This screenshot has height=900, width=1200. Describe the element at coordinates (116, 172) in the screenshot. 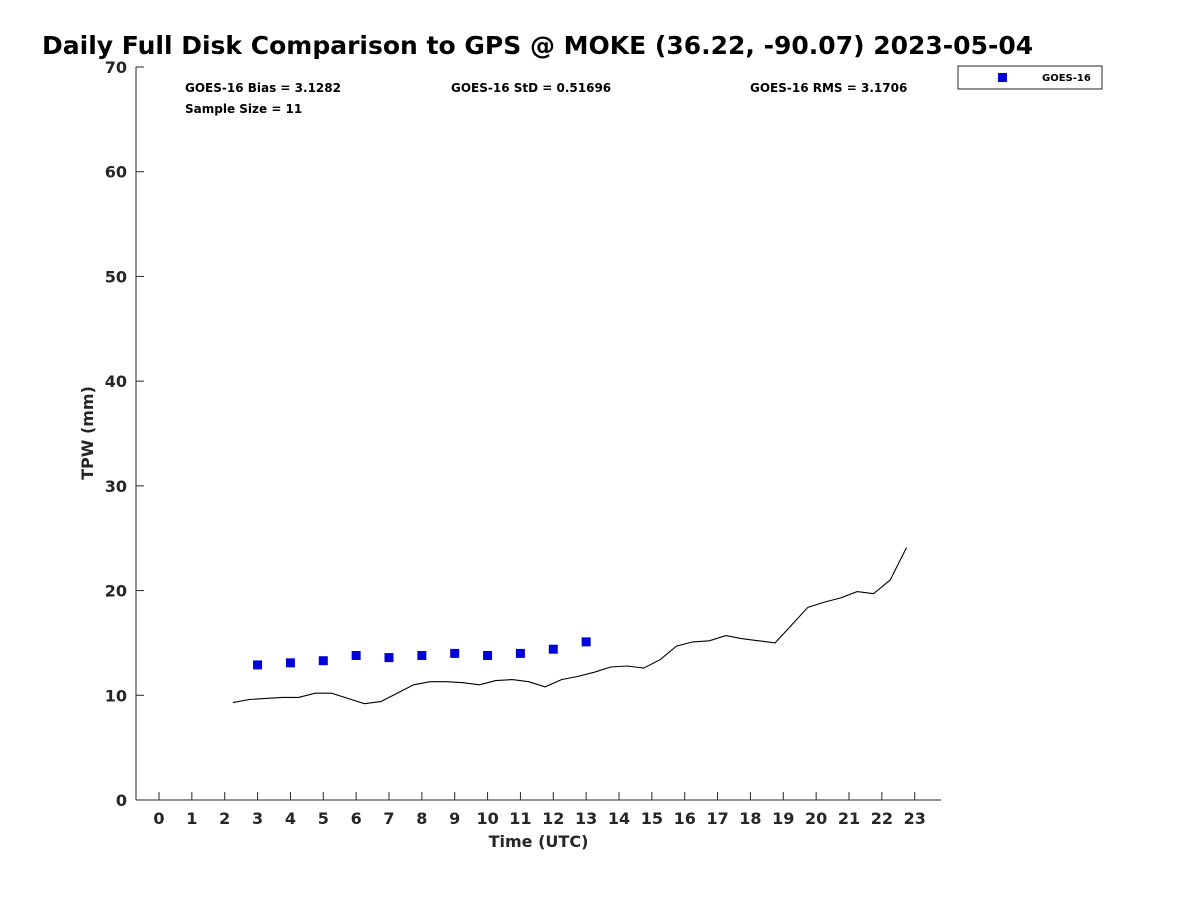

I see `y-tick-label: 60` at that location.